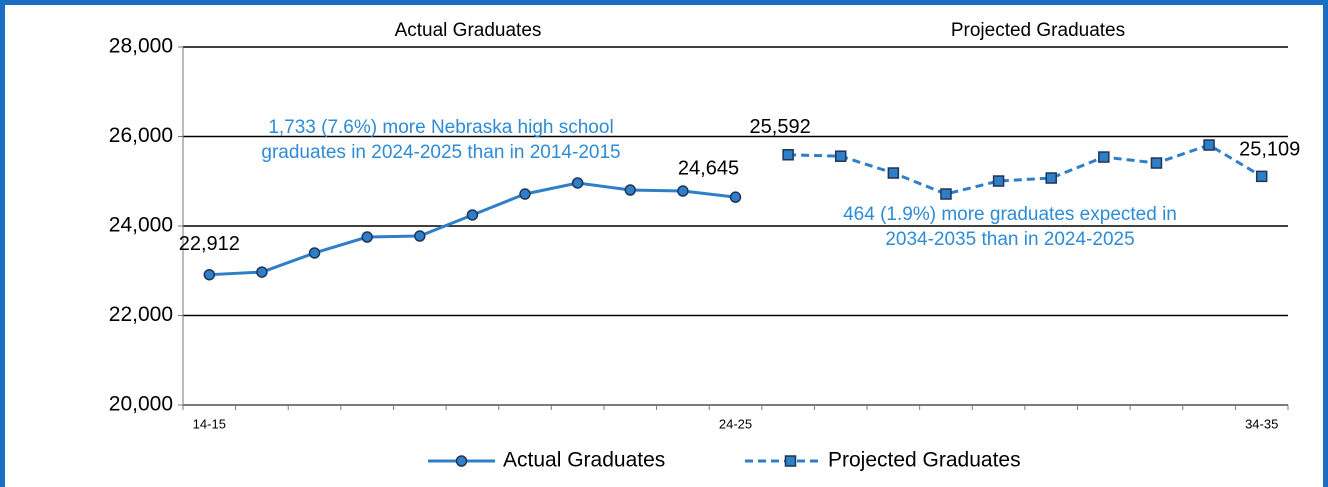 This screenshot has height=487, width=1328. I want to click on annotation: 1,733 (7.6%) more Nebraska high school, so click(440, 127).